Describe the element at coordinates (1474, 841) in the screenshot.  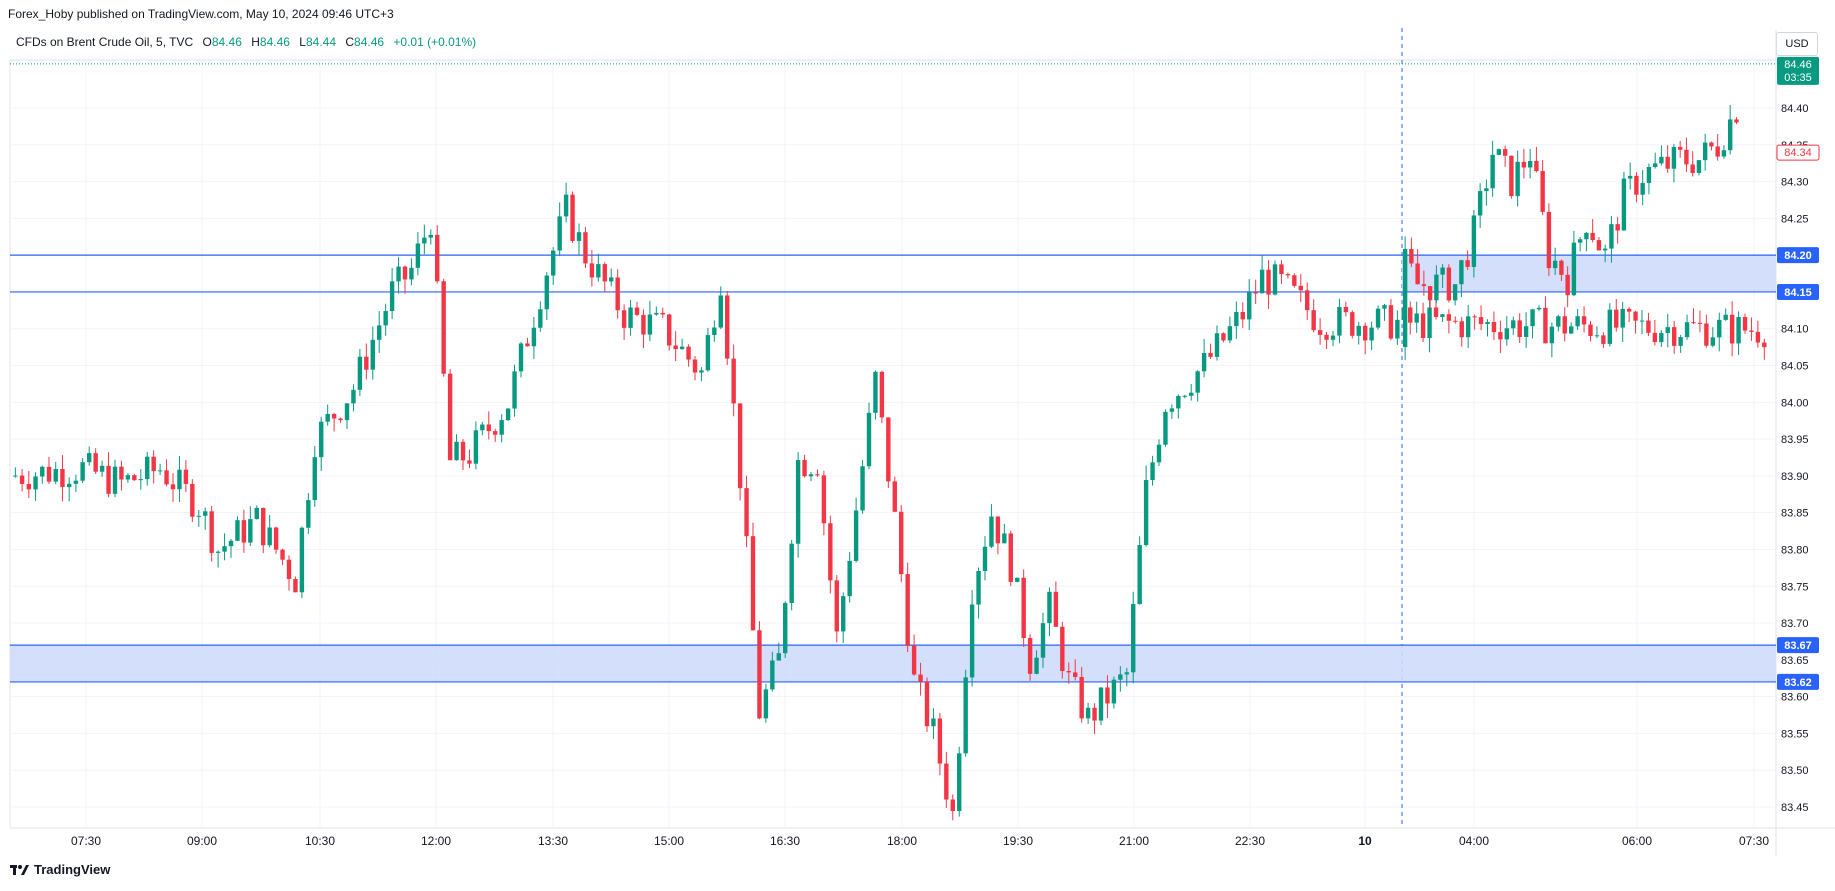
I see `x-tick-label: 04:00` at that location.